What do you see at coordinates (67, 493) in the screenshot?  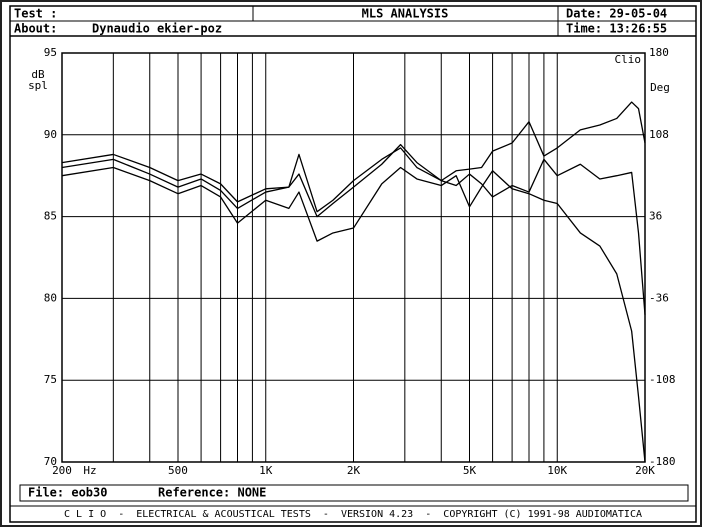 I see `file: File: eob30` at bounding box center [67, 493].